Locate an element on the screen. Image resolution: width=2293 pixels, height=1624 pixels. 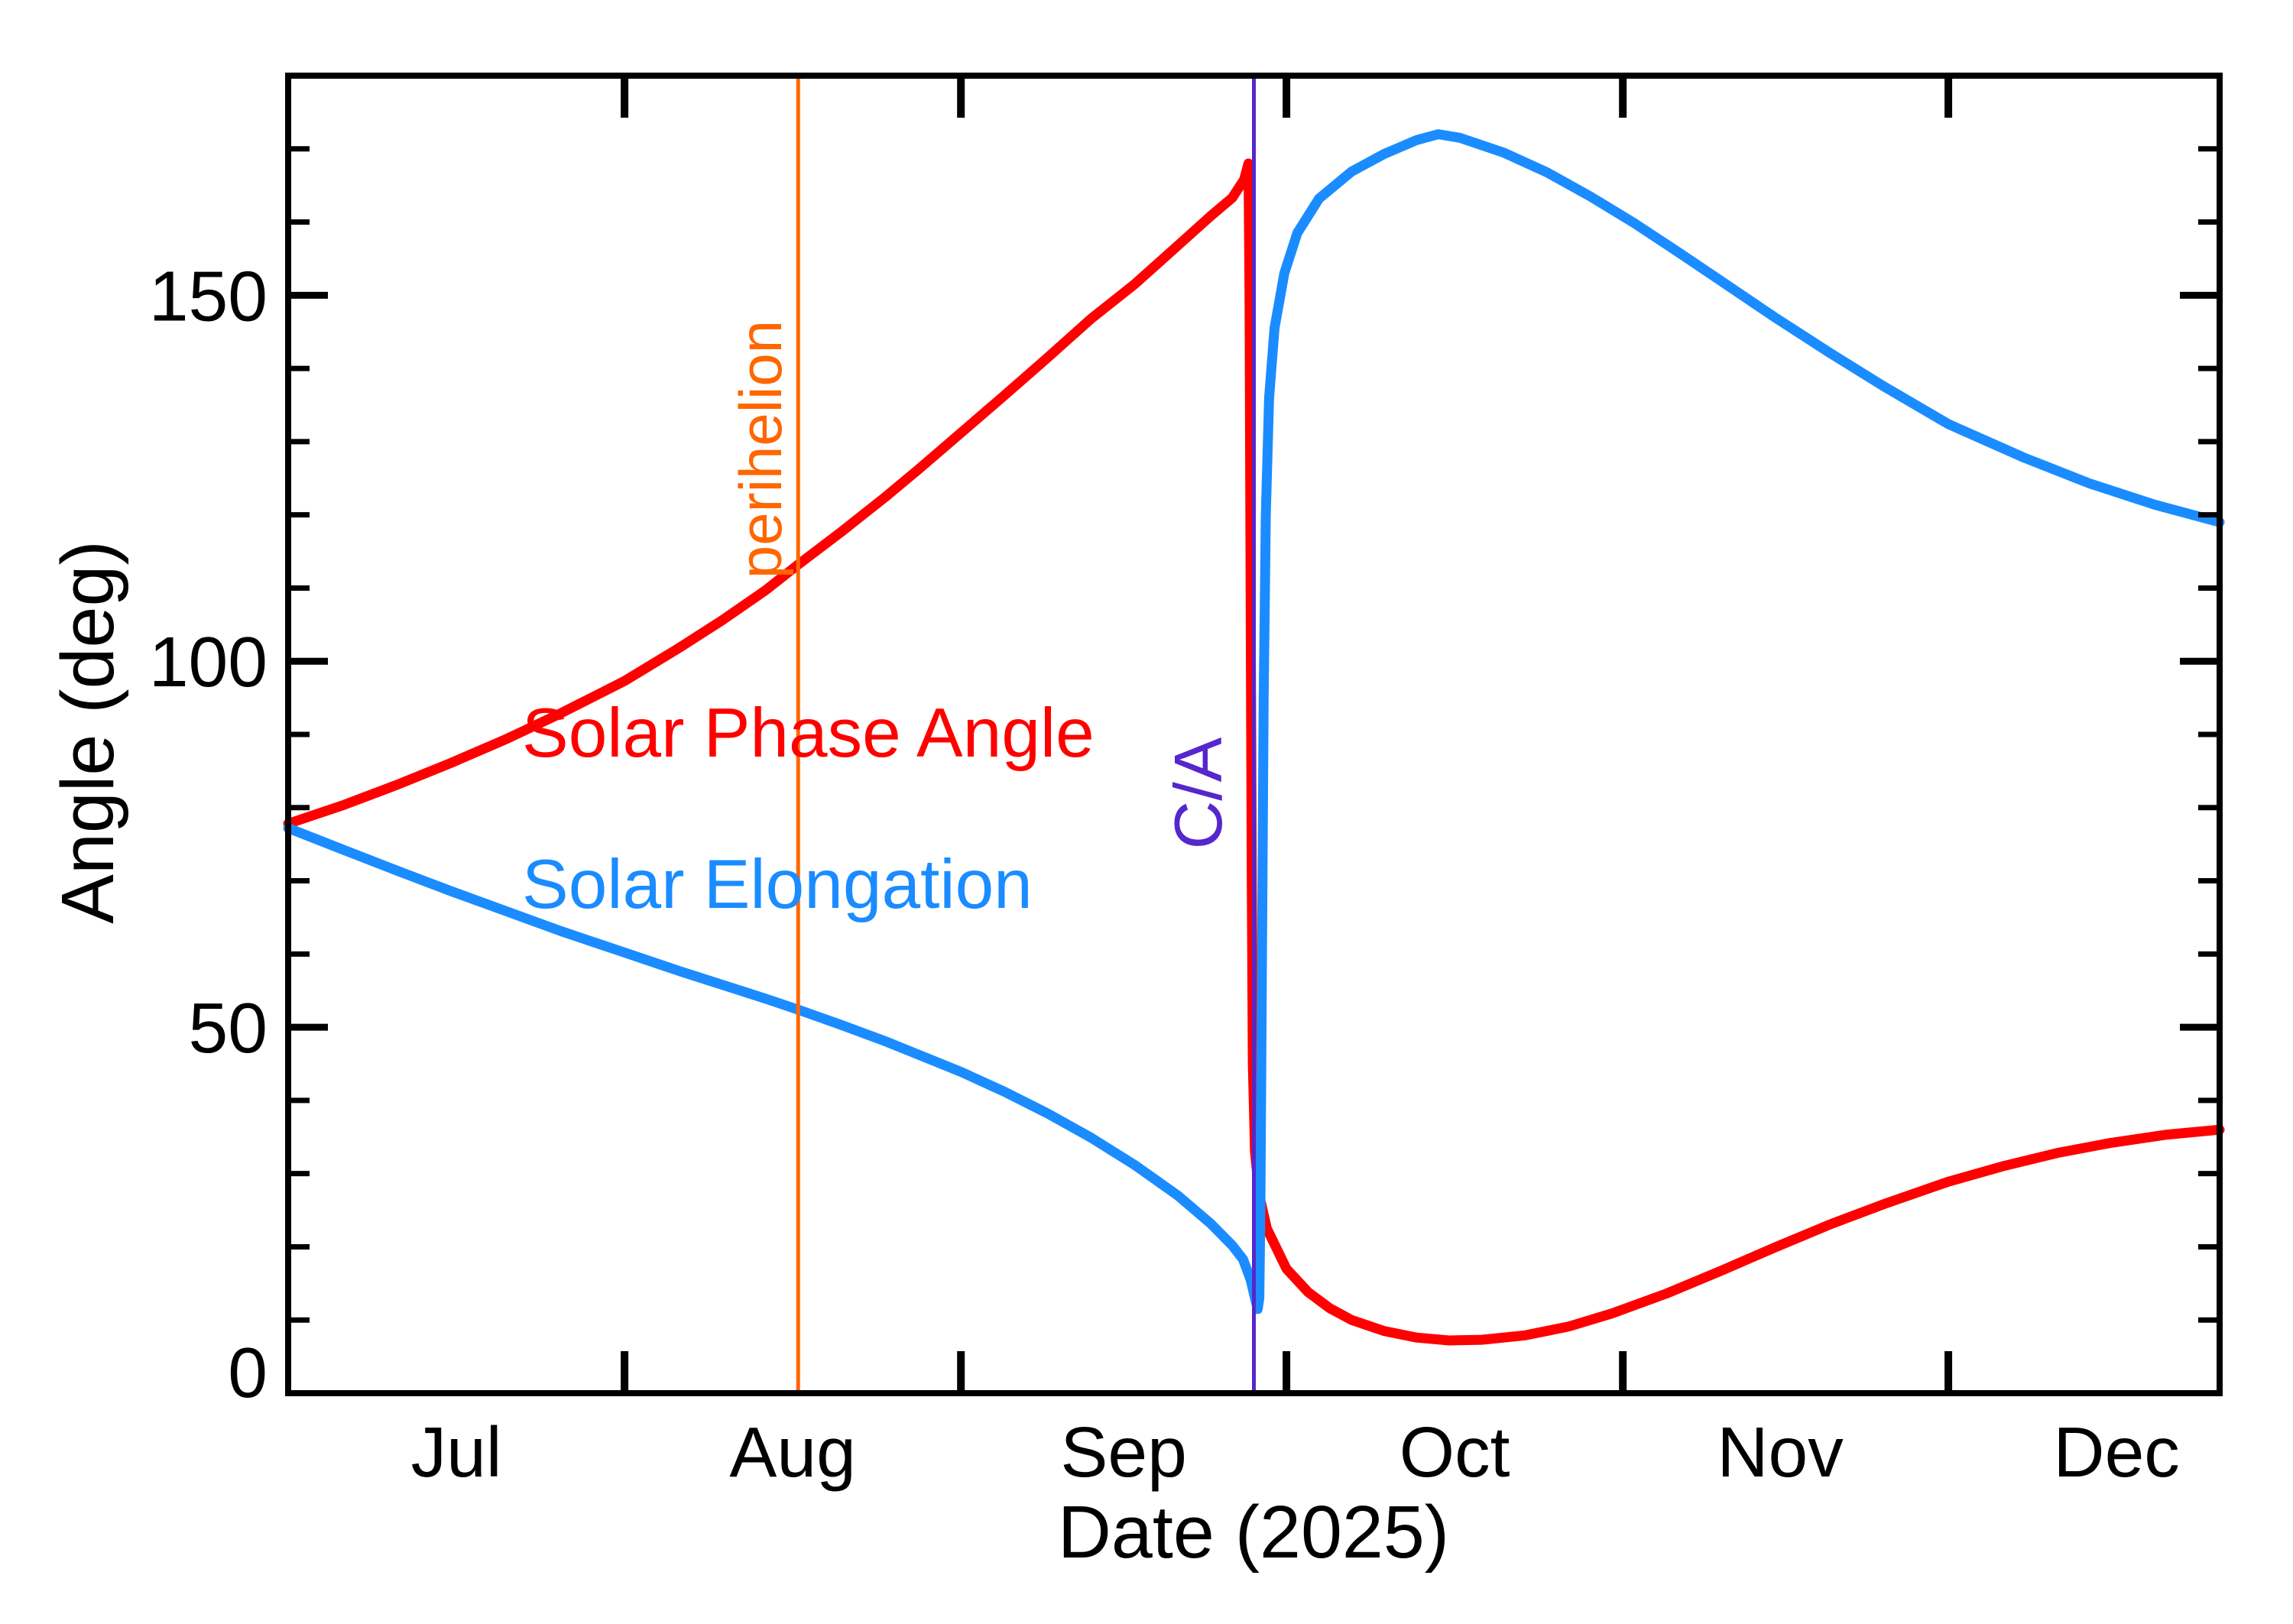
y-tick-label: 150 is located at coordinates (208, 295).